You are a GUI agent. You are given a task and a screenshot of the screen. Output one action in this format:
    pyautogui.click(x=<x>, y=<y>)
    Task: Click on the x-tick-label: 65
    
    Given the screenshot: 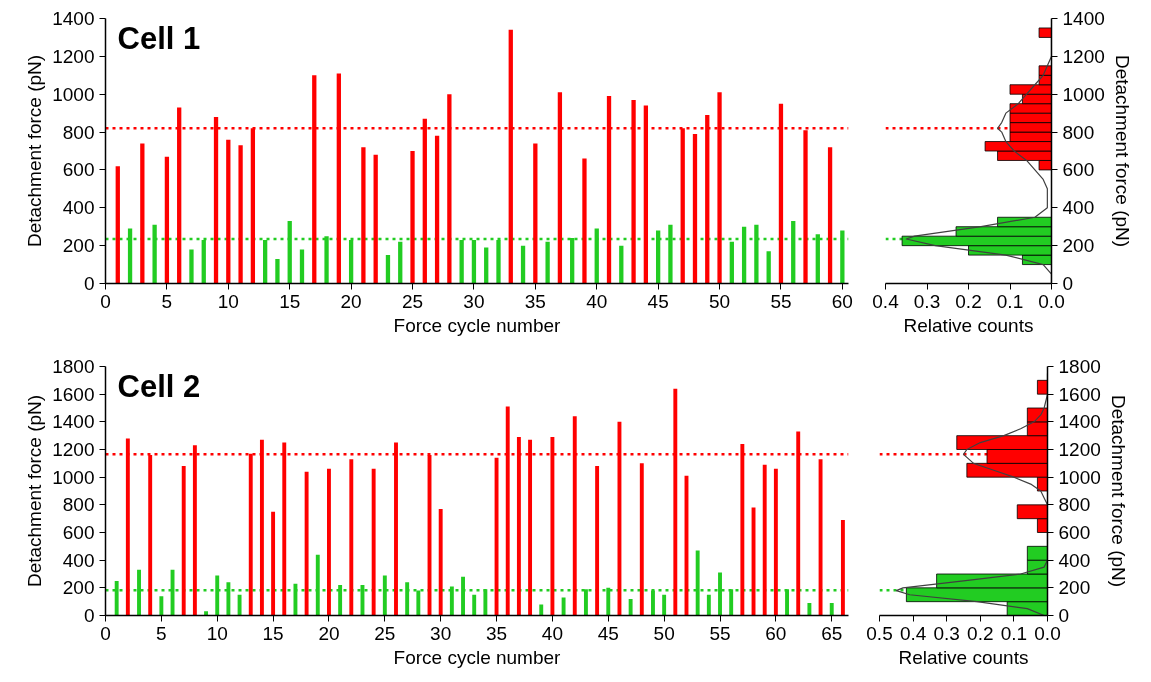 What is the action you would take?
    pyautogui.click(x=832, y=633)
    